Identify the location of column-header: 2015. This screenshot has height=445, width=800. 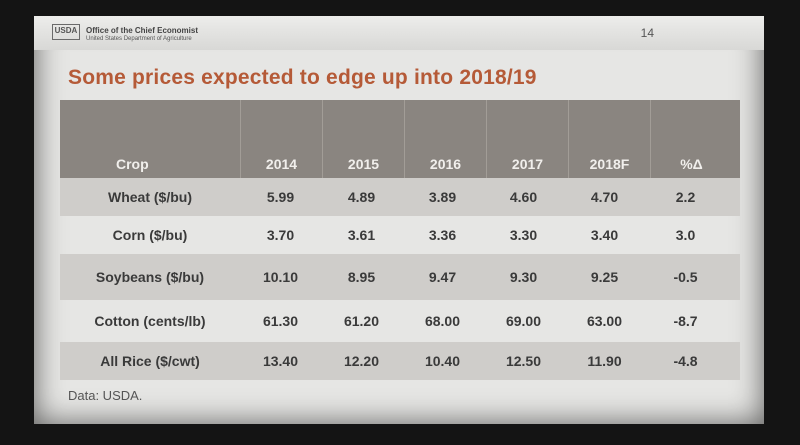
(364, 139).